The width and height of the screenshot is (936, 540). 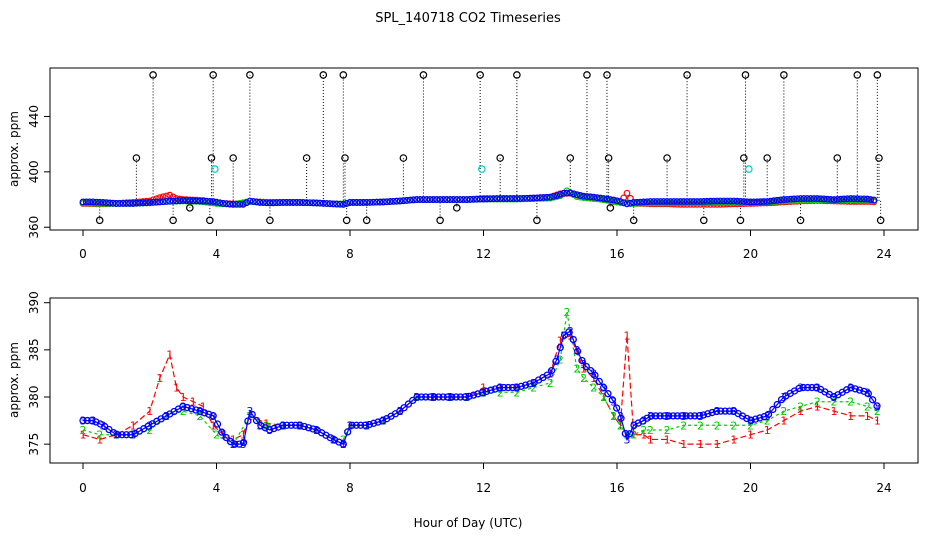 What do you see at coordinates (38, 373) in the screenshot?
I see `y-axis-bottom: 375 380 385 390` at bounding box center [38, 373].